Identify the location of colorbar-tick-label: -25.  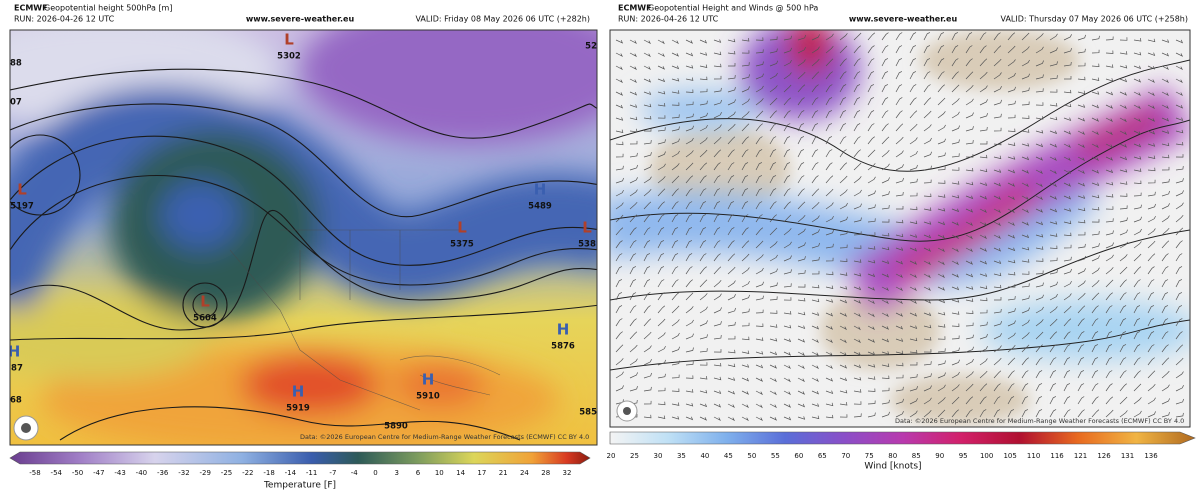
(226, 473).